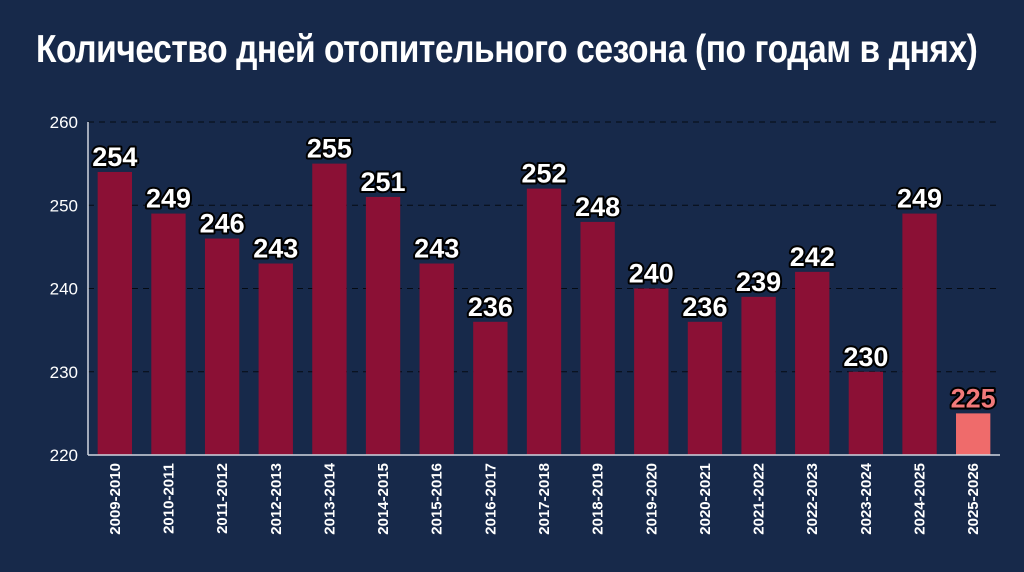 This screenshot has height=572, width=1024. What do you see at coordinates (222, 224) in the screenshot?
I see `value-label: 246` at bounding box center [222, 224].